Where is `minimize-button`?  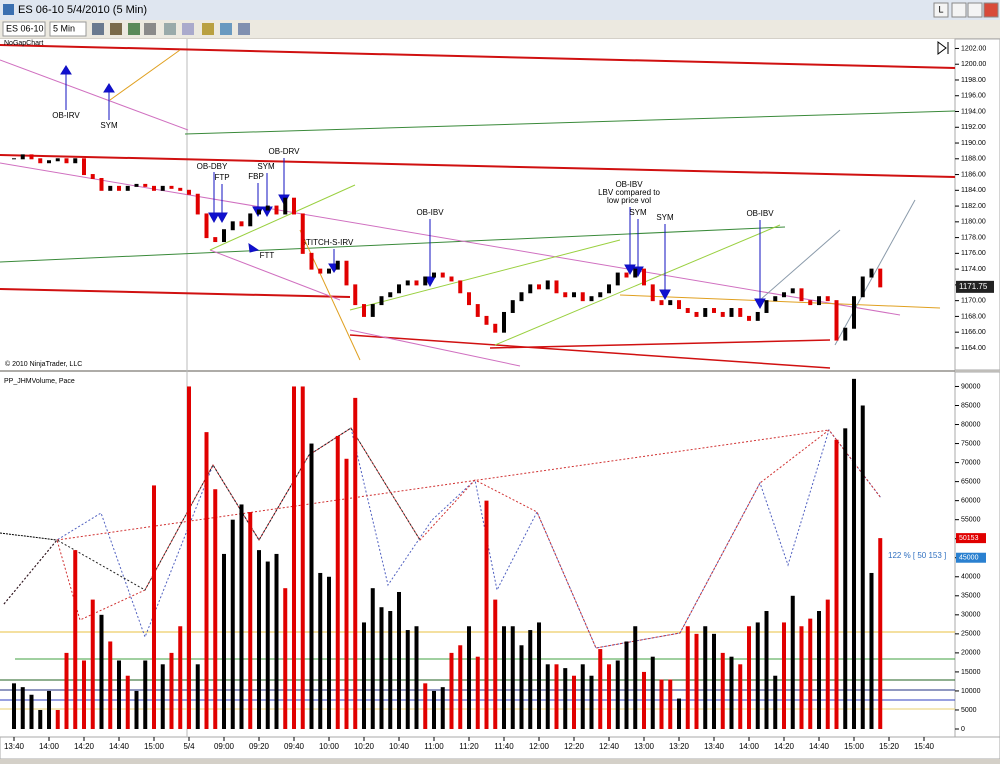 minimize-button is located at coordinates (959, 10).